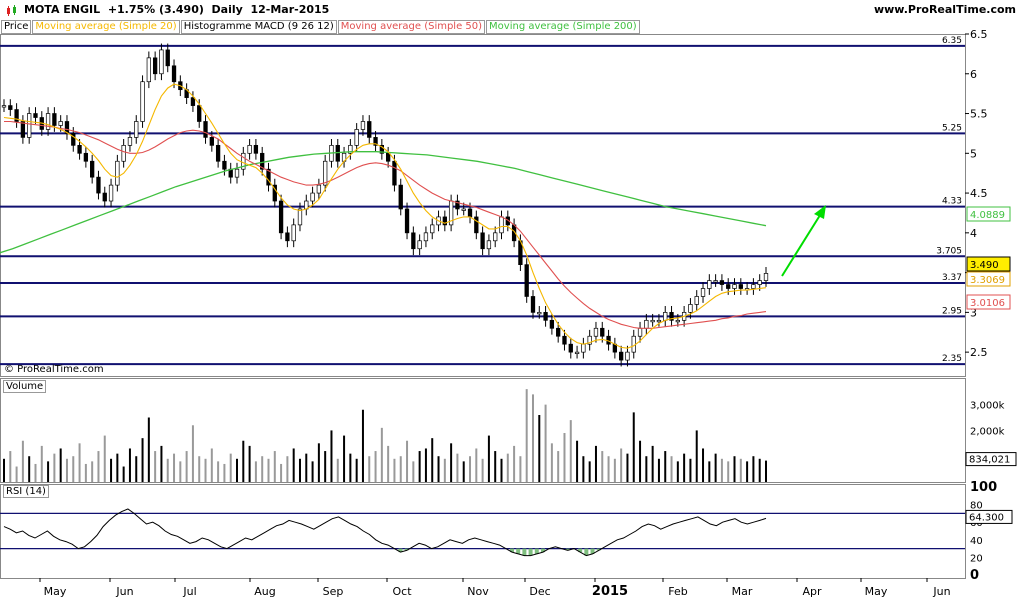 This screenshot has height=604, width=1024. What do you see at coordinates (973, 153) in the screenshot?
I see `price-y-tick-label: 5` at bounding box center [973, 153].